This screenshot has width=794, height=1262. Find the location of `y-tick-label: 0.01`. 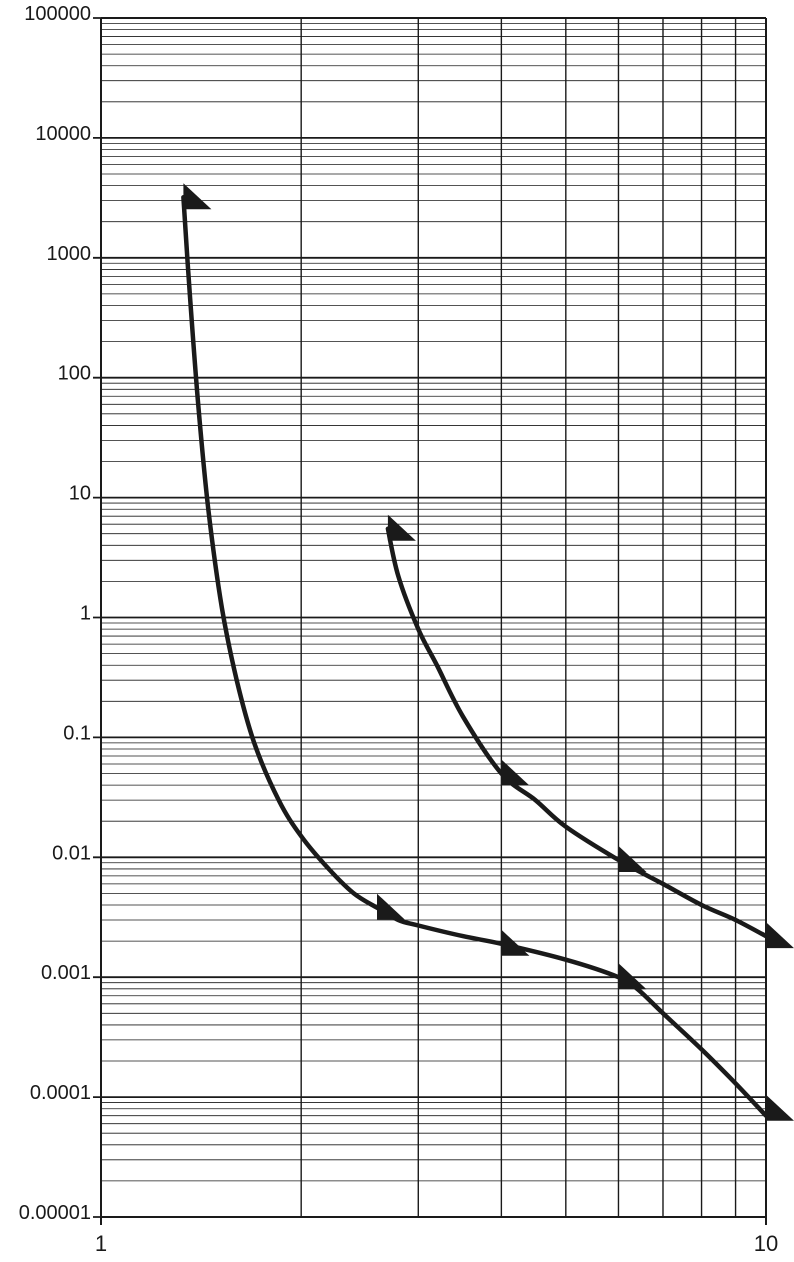

y-tick-label: 0.01 is located at coordinates (71, 853).